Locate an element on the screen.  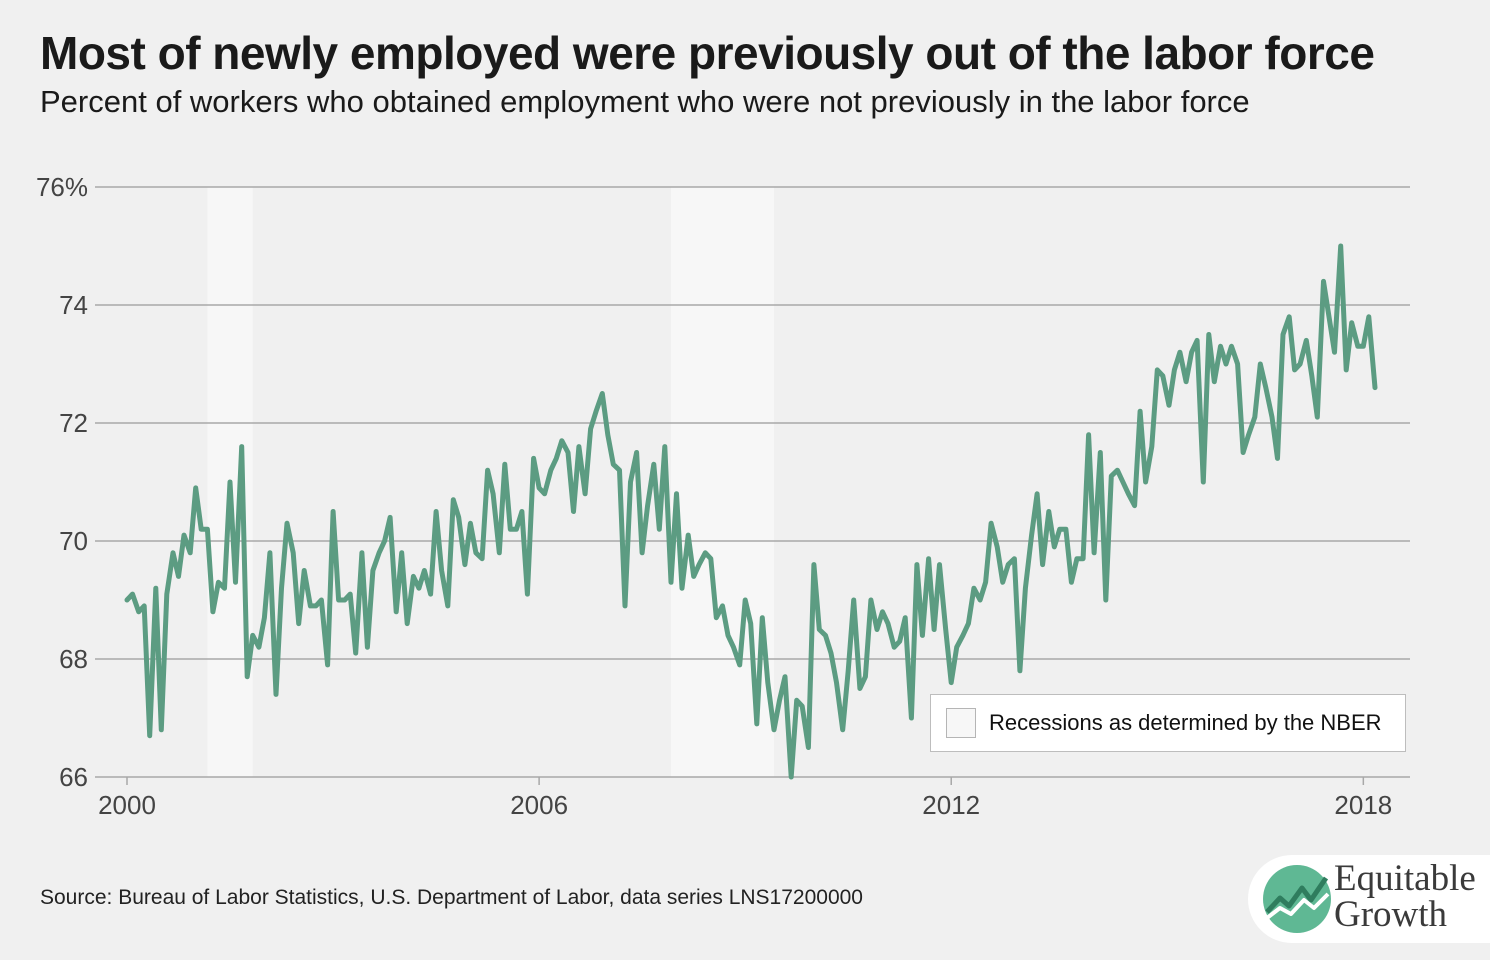
y-tick-label: 66 is located at coordinates (73, 777).